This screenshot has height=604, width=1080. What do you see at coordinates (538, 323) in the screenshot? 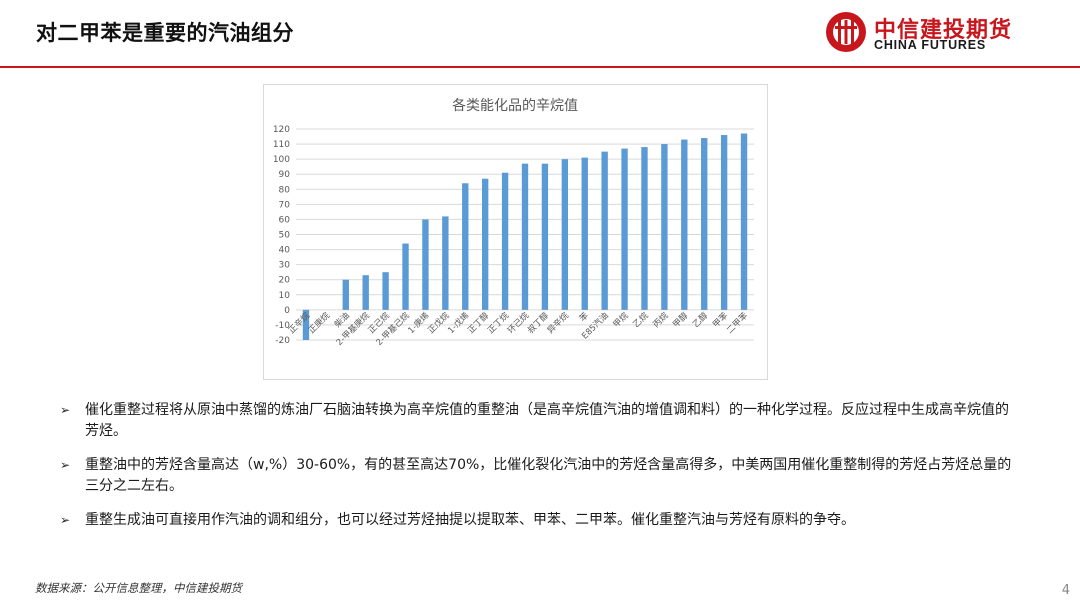
I see `x-tick-label: 叔丁醇` at bounding box center [538, 323].